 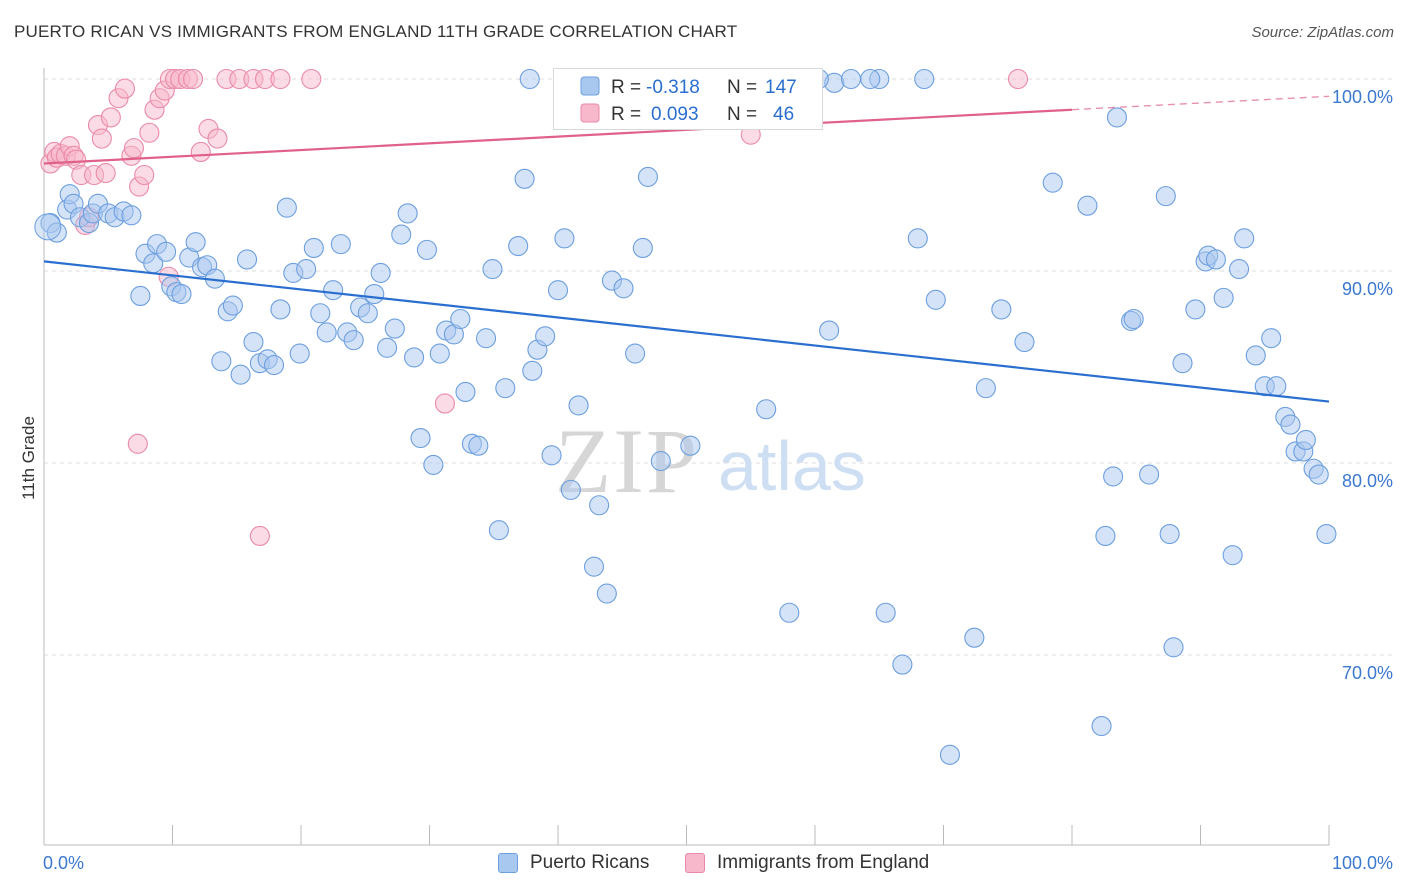 I want to click on legend-swatch-immigrants-from-england, so click(x=695, y=863).